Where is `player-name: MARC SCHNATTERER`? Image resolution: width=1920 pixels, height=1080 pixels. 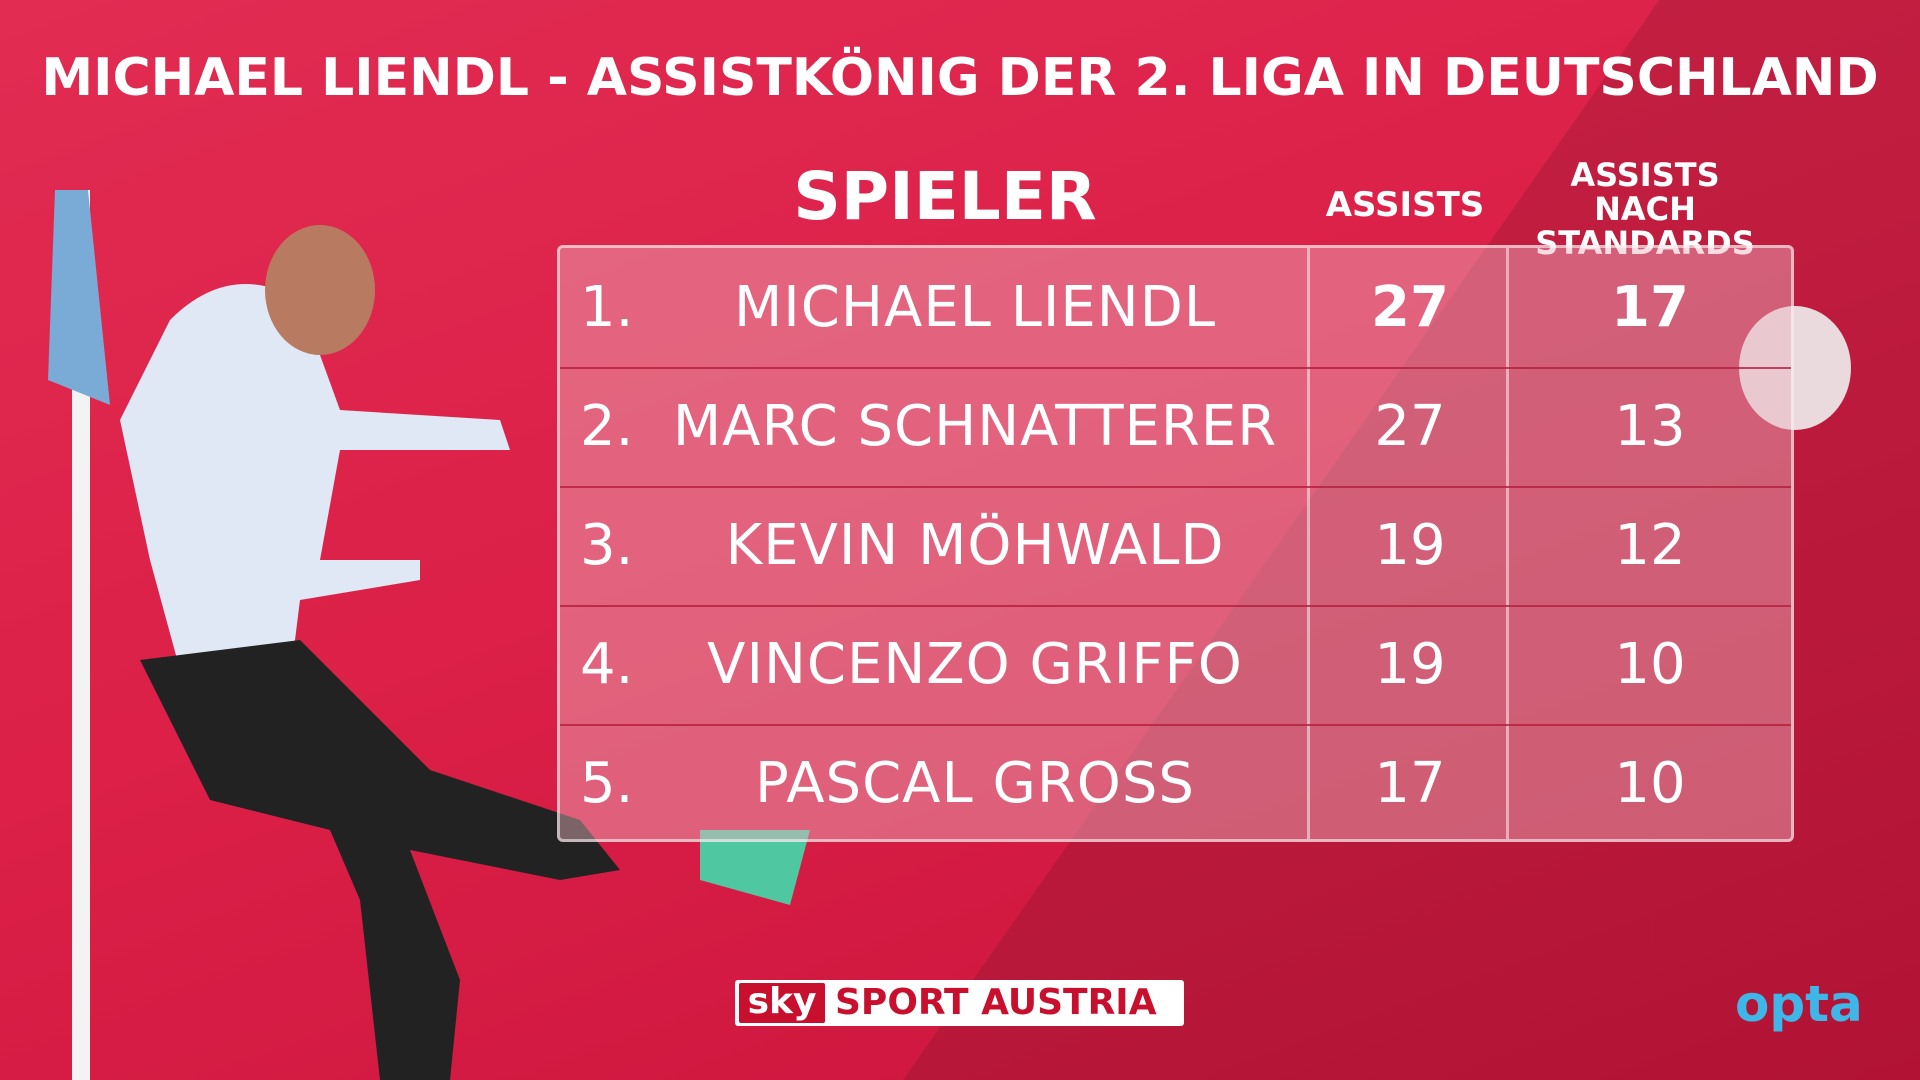
player-name: MARC SCHNATTERER is located at coordinates (975, 426).